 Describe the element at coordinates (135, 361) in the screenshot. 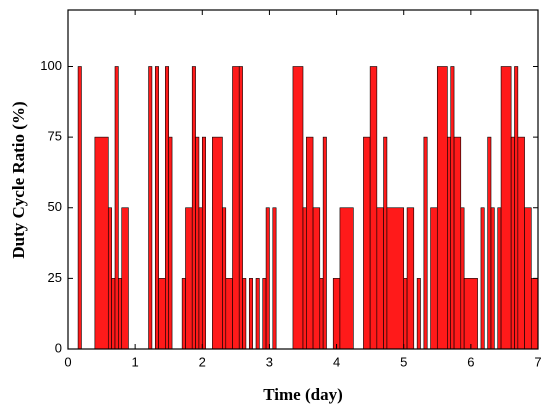

I see `x-tick-label: 1` at that location.